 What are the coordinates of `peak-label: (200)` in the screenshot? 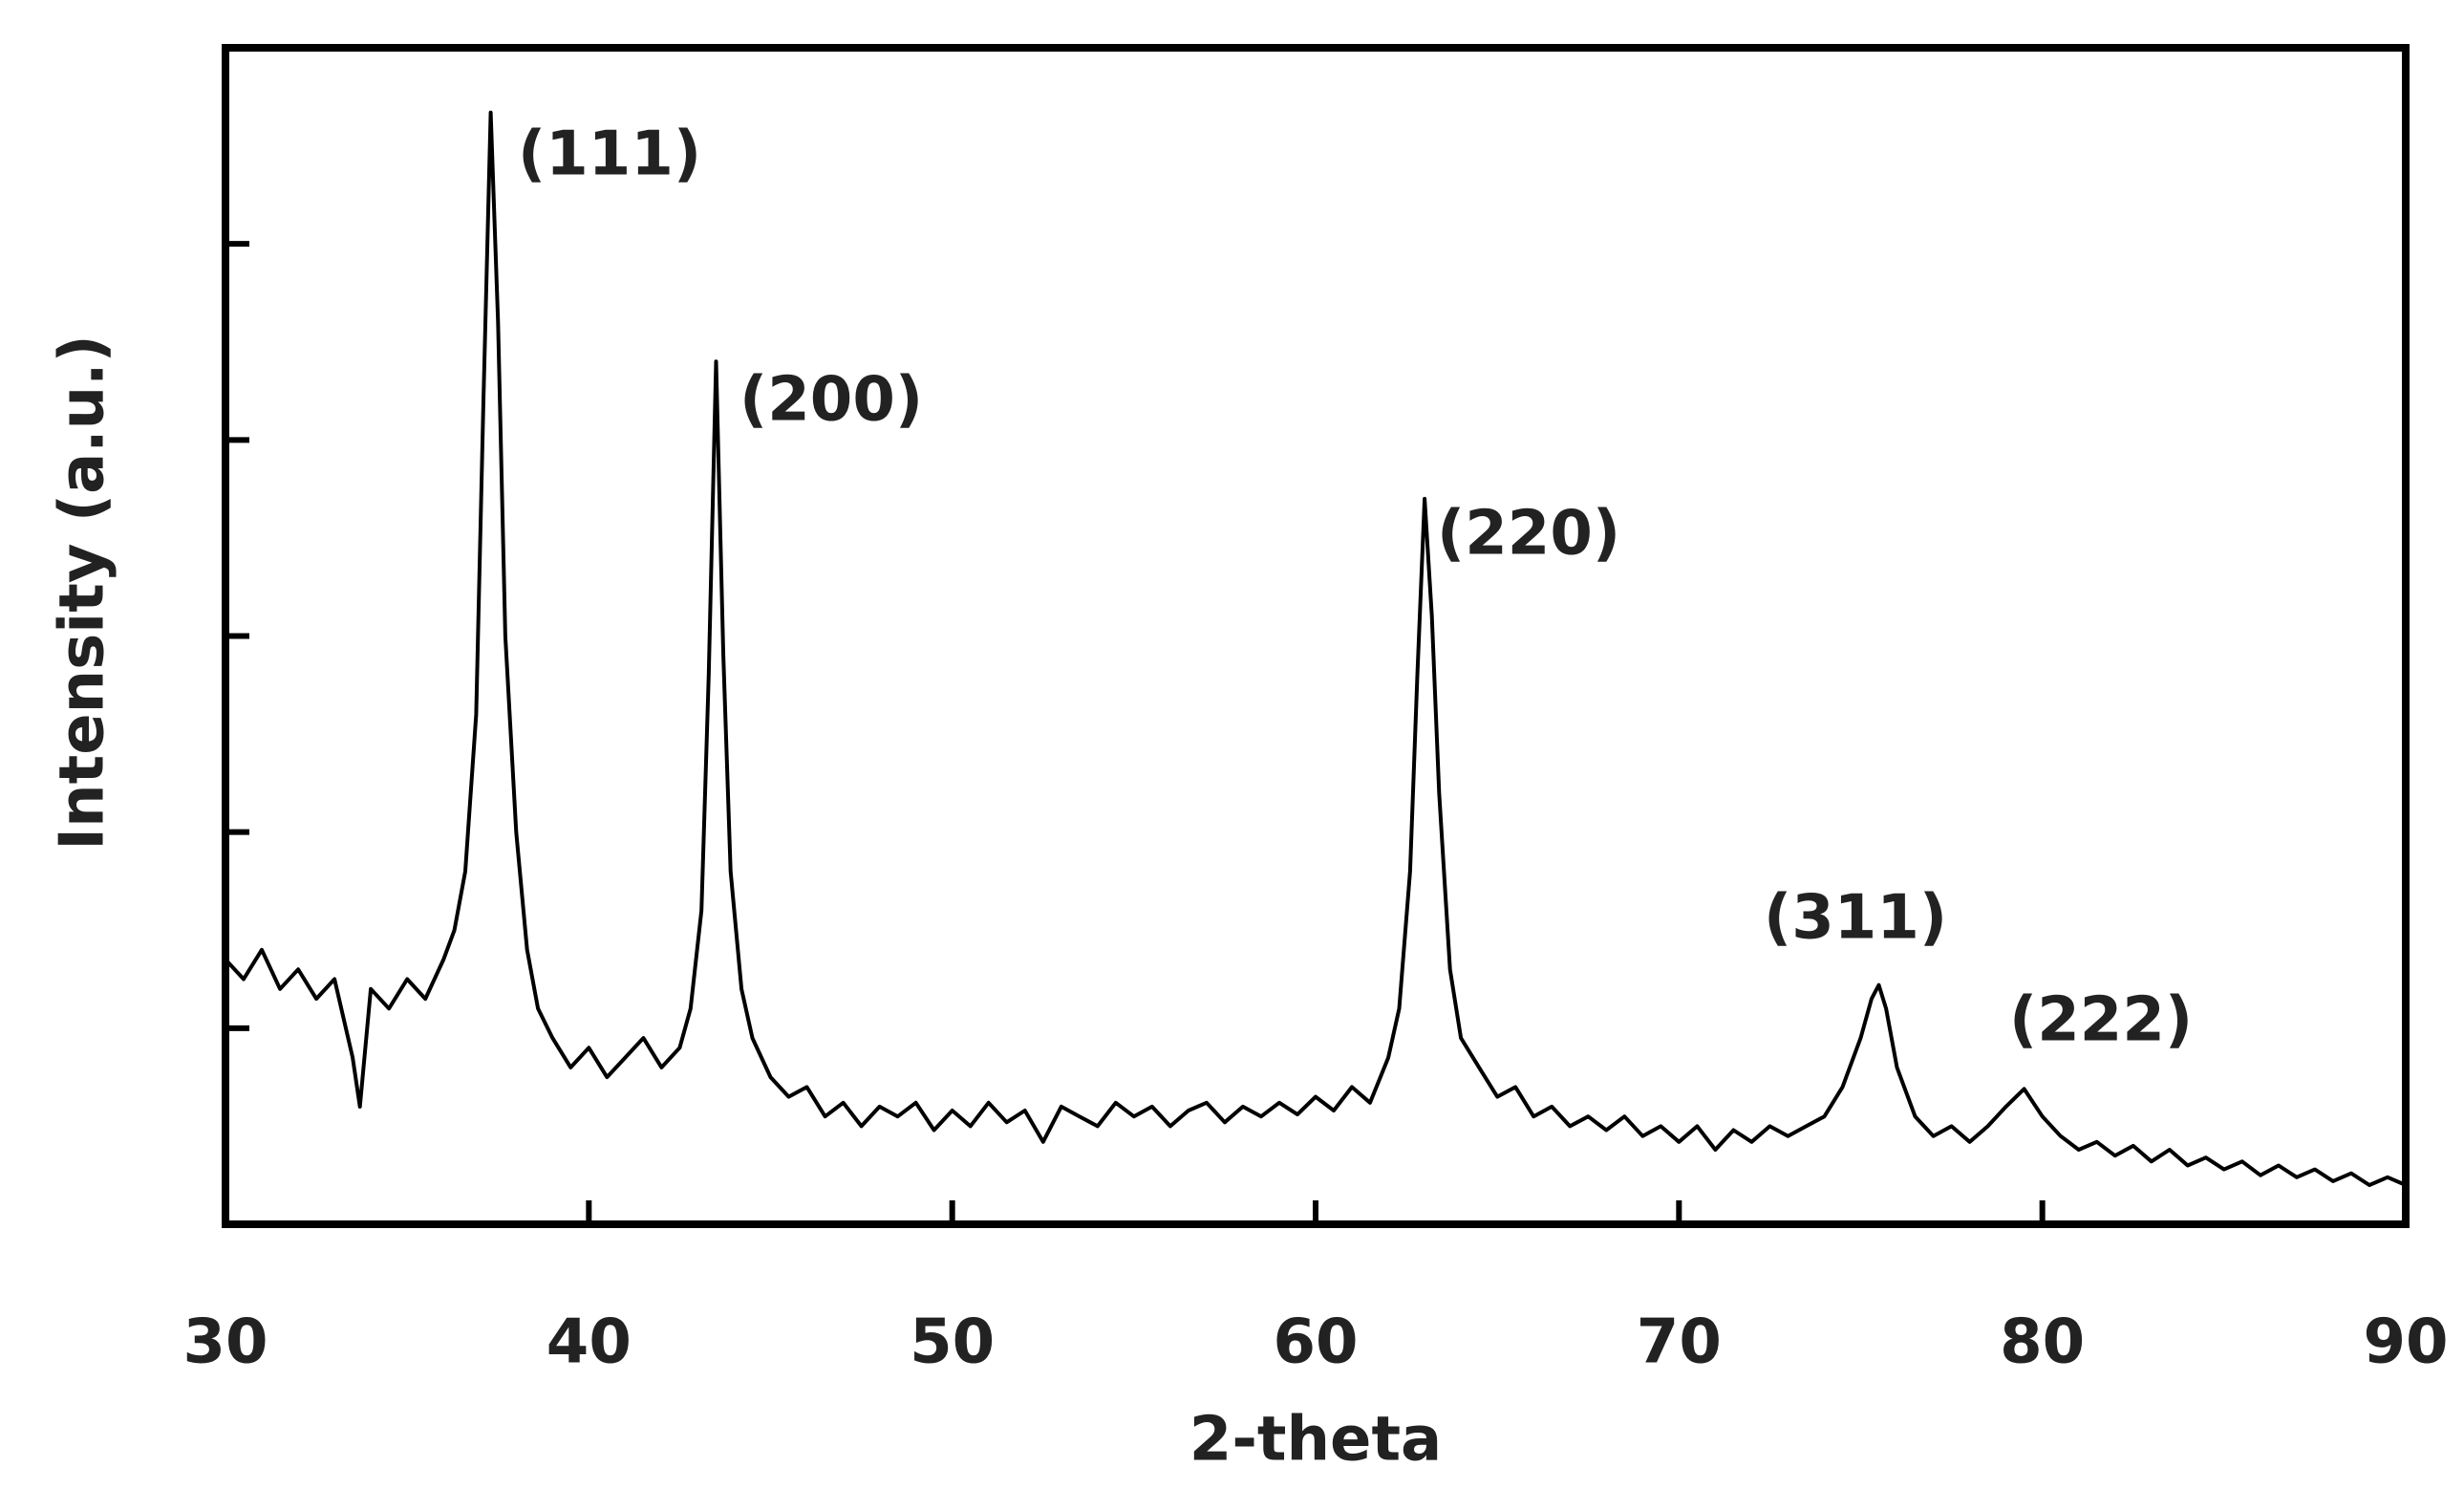 It's located at (831, 400).